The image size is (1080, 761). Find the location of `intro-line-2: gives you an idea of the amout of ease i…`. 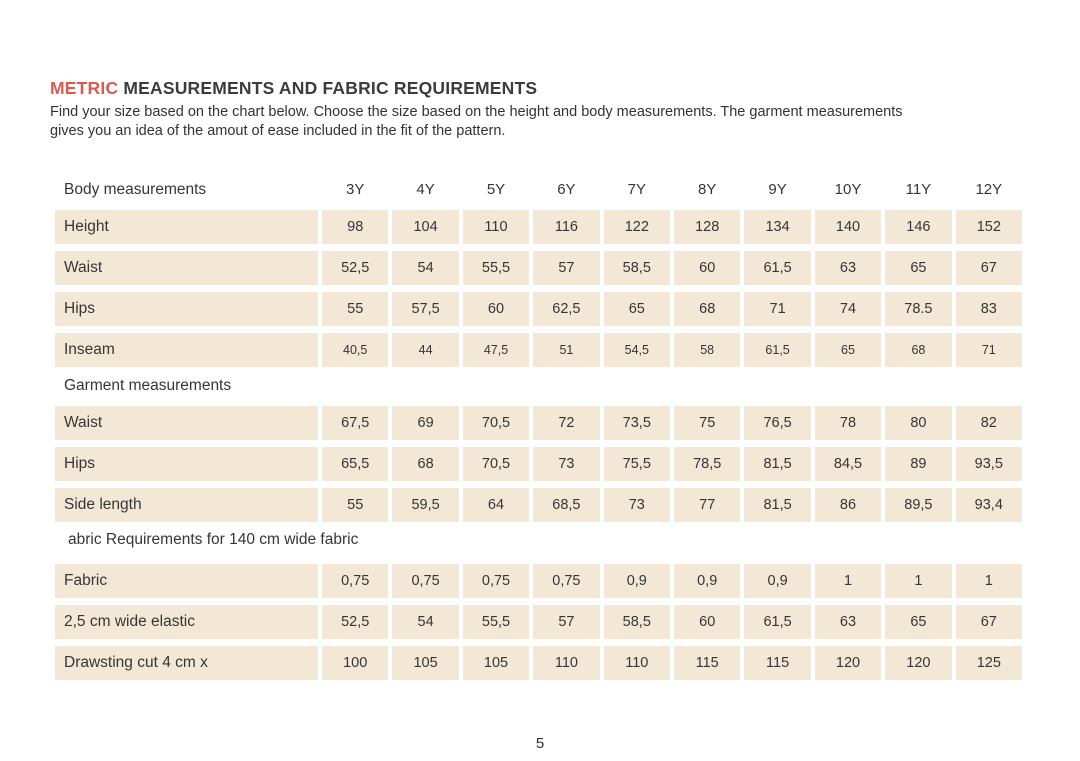

intro-line-2: gives you an idea of the amout of ease i… is located at coordinates (278, 131).